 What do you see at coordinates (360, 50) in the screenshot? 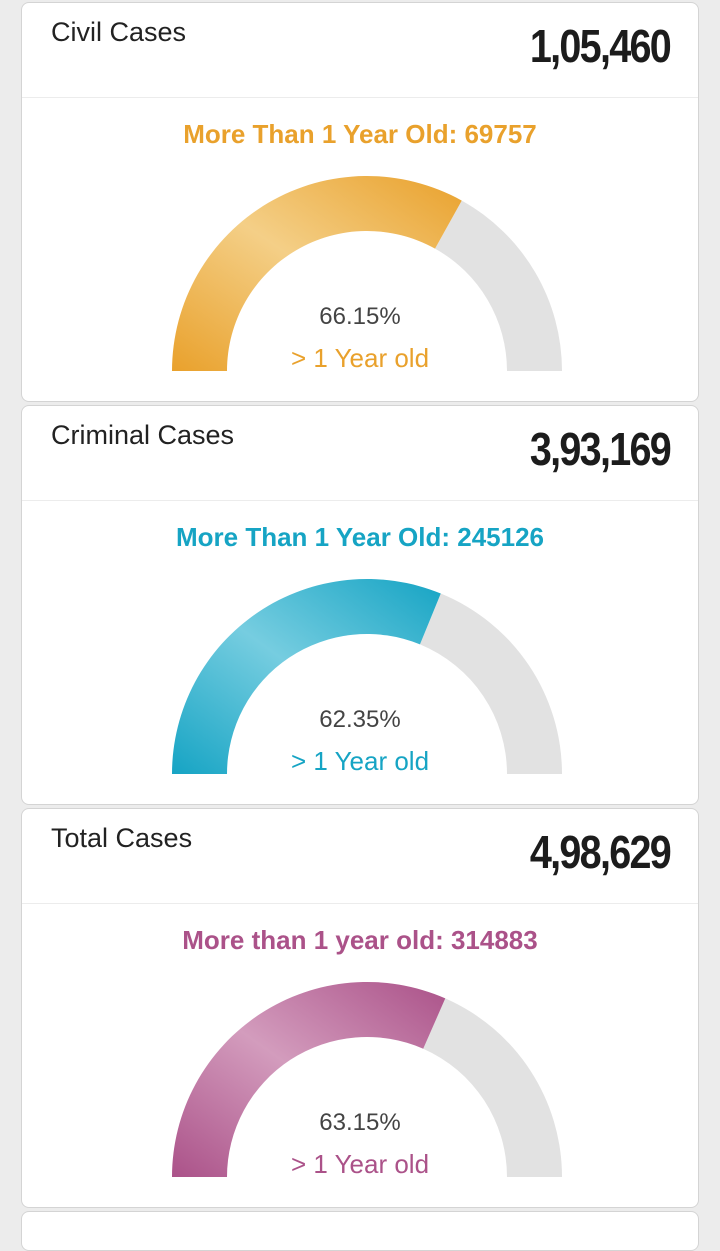
I see `card-header: Civil Cases 1,05,460` at bounding box center [360, 50].